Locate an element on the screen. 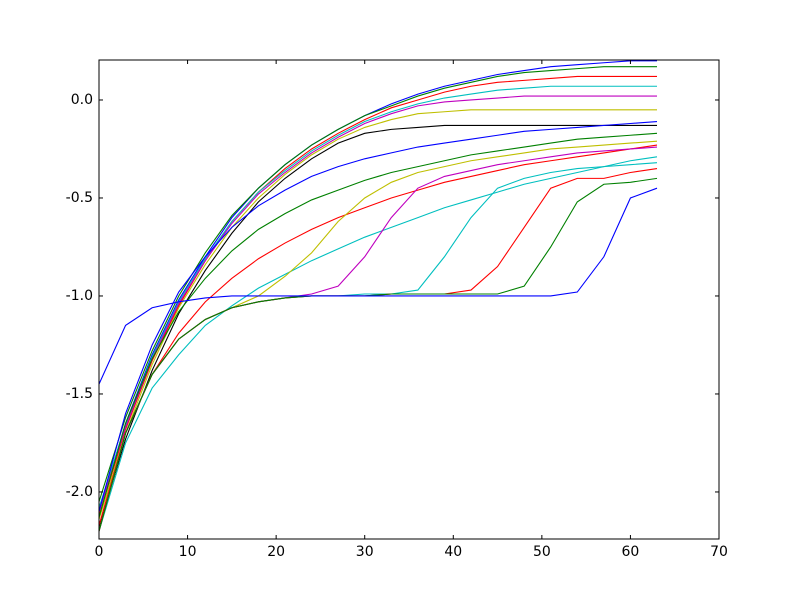  y-tick-label: -0.5 is located at coordinates (79, 198).